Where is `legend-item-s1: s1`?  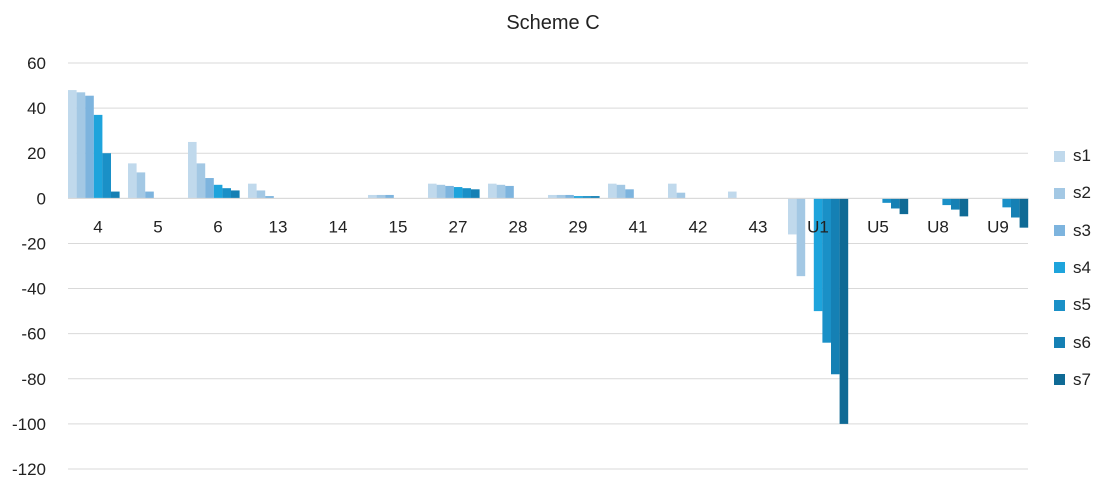
legend-item-s1: s1 is located at coordinates (1072, 156).